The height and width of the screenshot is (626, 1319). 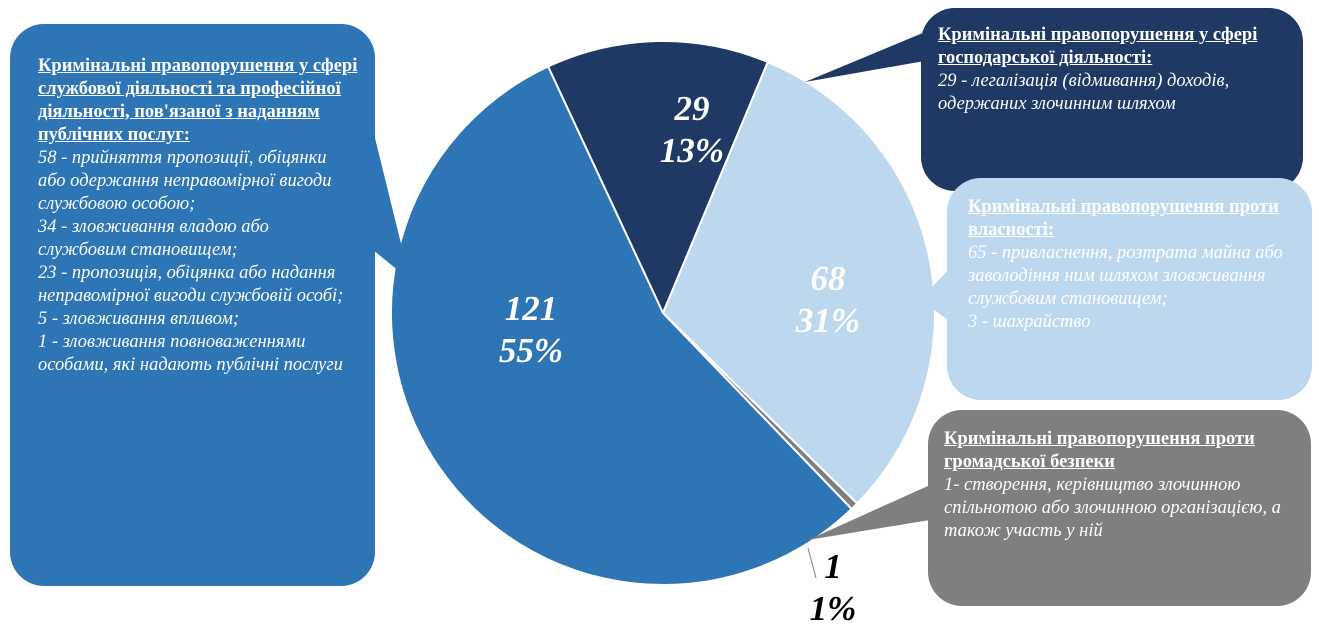 What do you see at coordinates (833, 566) in the screenshot?
I see `data-label-value: 1` at bounding box center [833, 566].